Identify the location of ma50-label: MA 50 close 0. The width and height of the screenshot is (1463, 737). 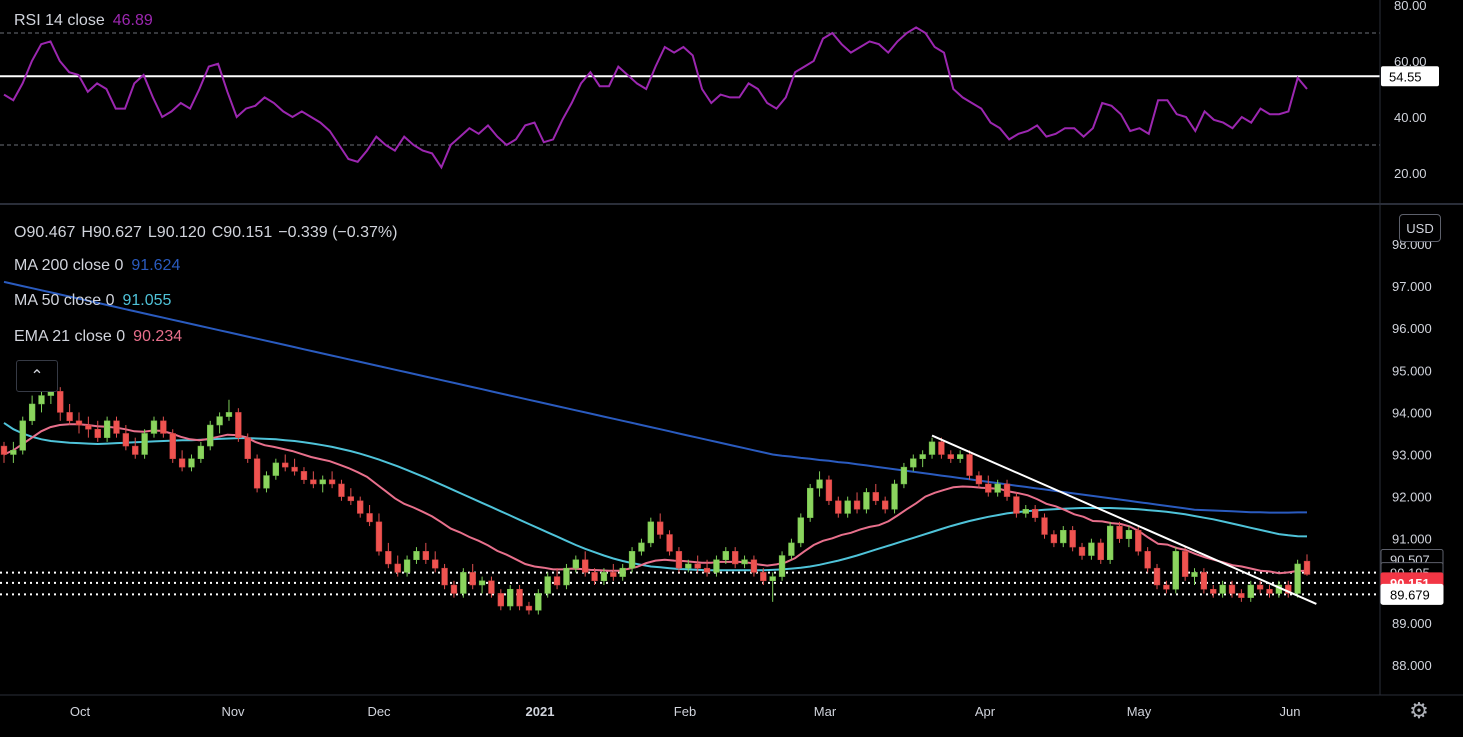
(64, 300).